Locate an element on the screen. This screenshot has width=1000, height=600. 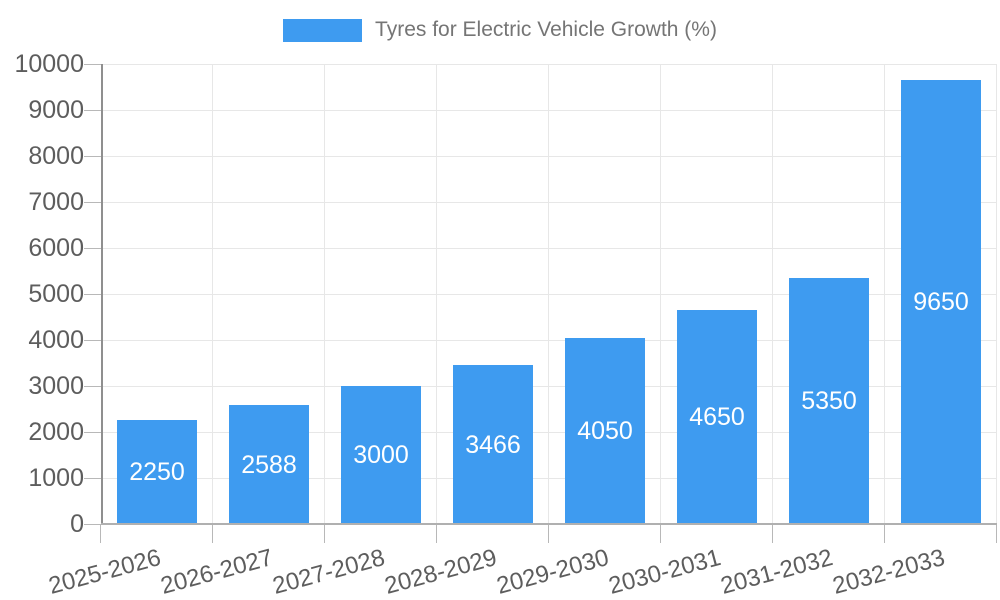
bar: 4050 is located at coordinates (605, 431).